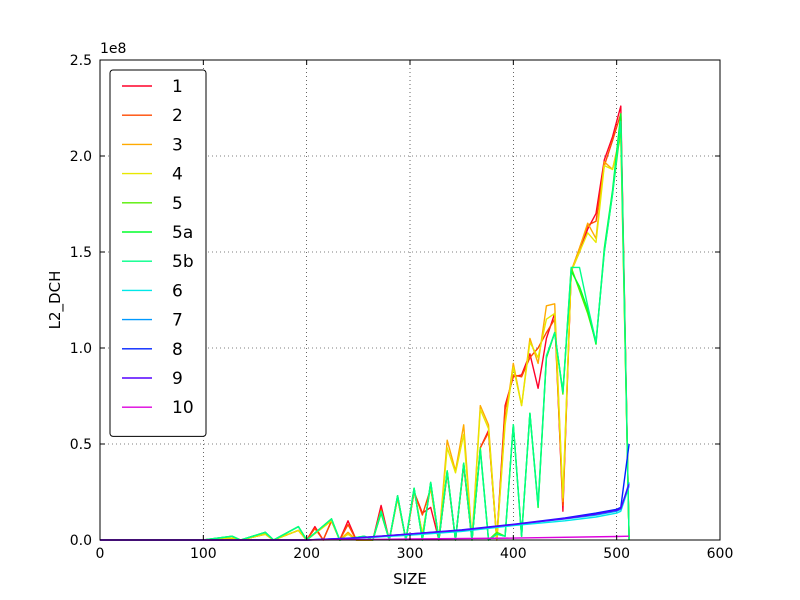  What do you see at coordinates (720, 554) in the screenshot?
I see `x-tick-label: 600` at bounding box center [720, 554].